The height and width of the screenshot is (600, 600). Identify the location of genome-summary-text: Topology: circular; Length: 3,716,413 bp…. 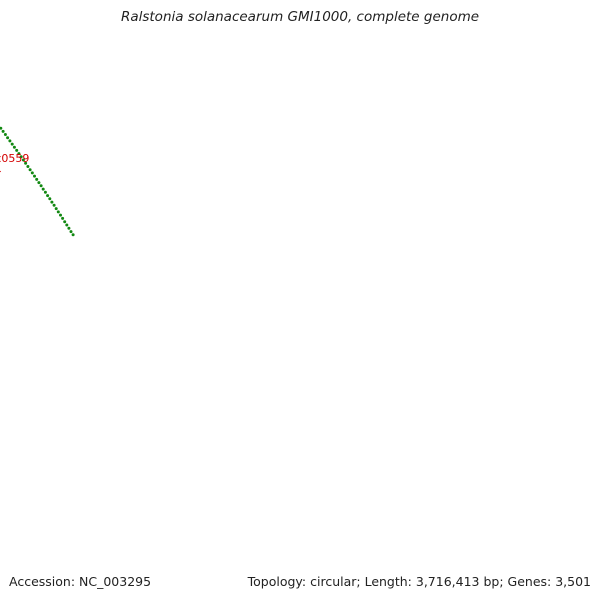
(419, 581).